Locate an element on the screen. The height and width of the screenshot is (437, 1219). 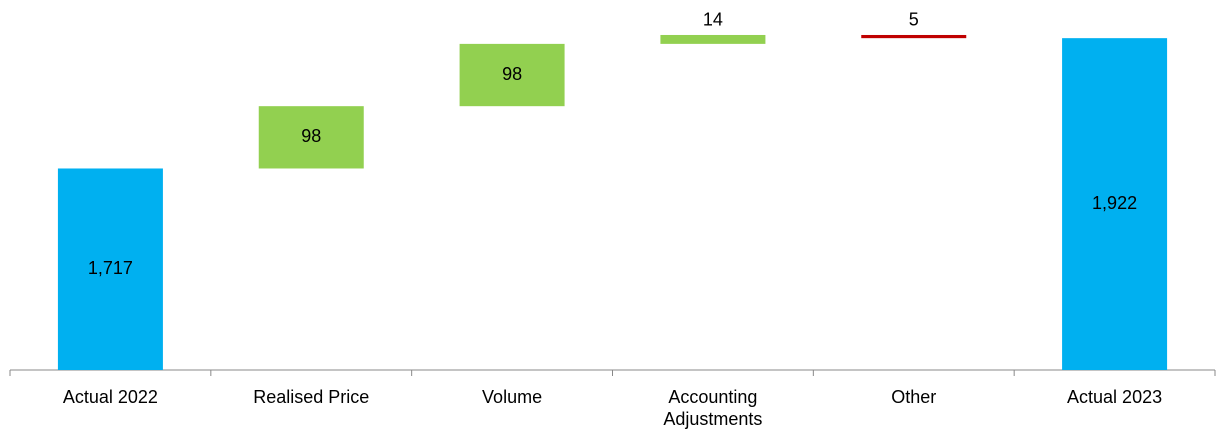
data-label: 5 is located at coordinates (914, 20).